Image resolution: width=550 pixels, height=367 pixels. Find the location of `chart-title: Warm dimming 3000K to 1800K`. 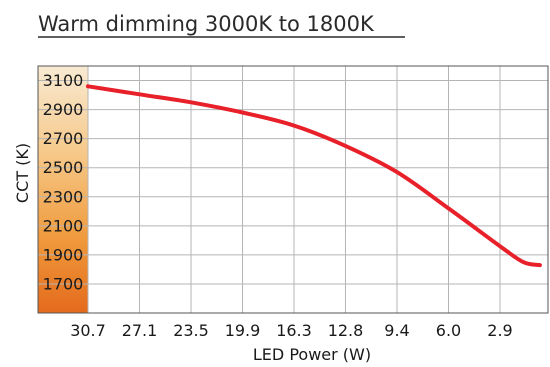

chart-title: Warm dimming 3000K to 1800K is located at coordinates (206, 24).